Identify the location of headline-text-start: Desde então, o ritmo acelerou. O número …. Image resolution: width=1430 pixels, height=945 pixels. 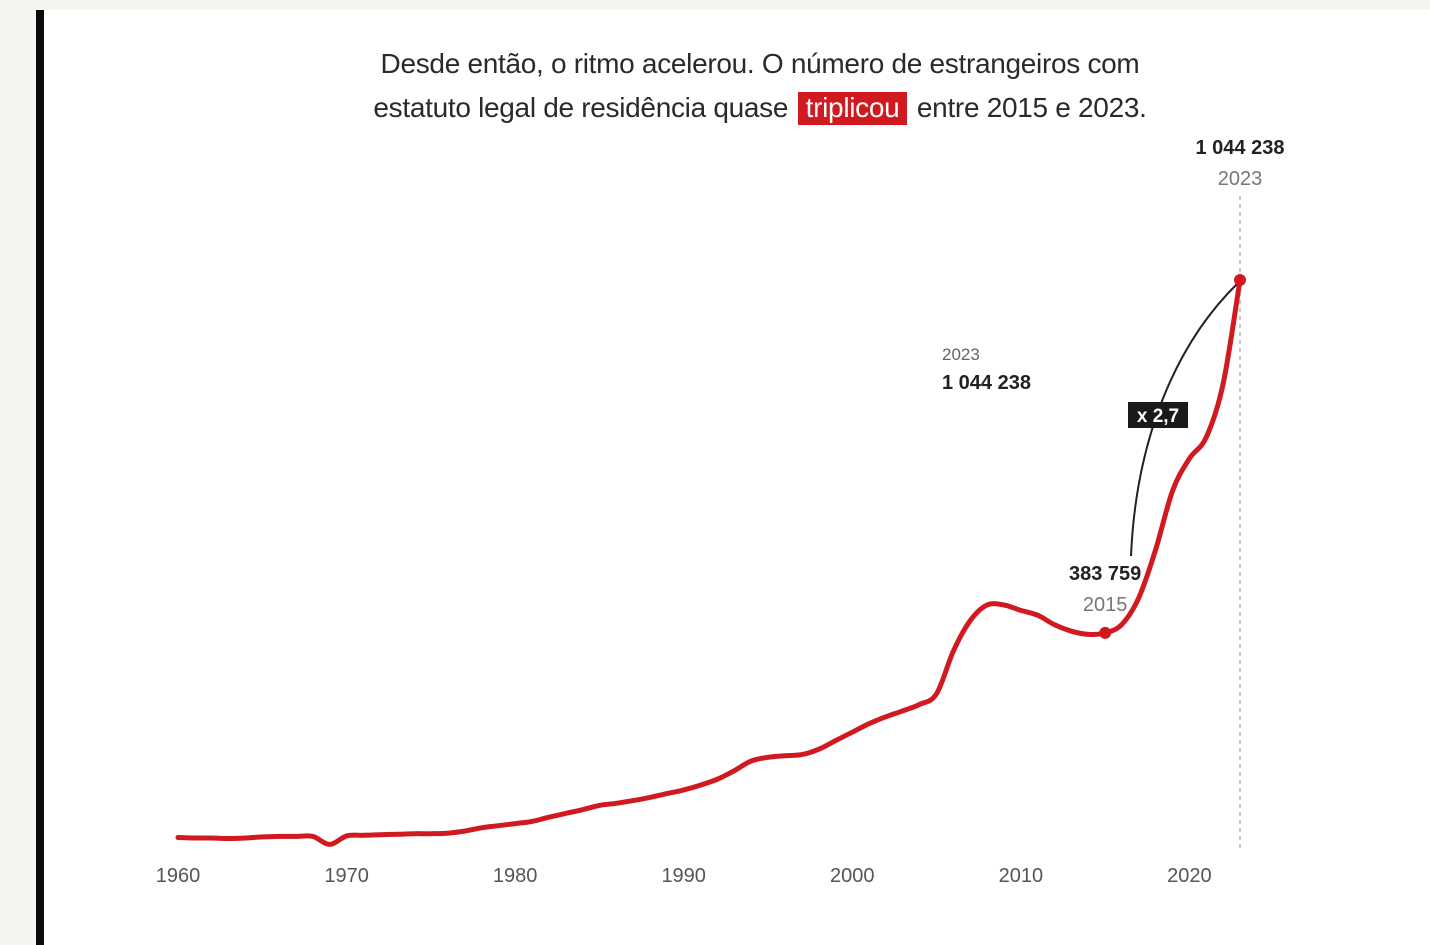
(756, 85).